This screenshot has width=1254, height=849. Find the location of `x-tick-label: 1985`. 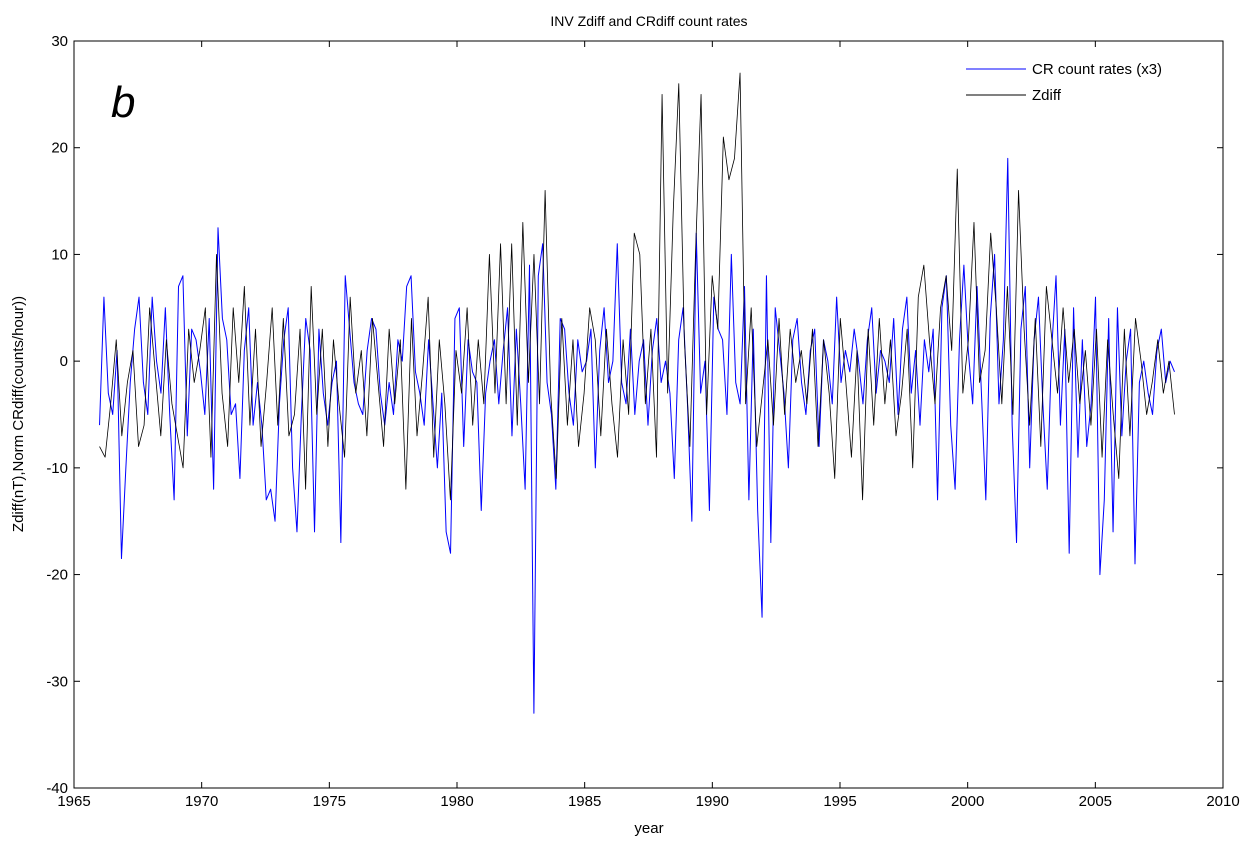

x-tick-label: 1985 is located at coordinates (584, 801).